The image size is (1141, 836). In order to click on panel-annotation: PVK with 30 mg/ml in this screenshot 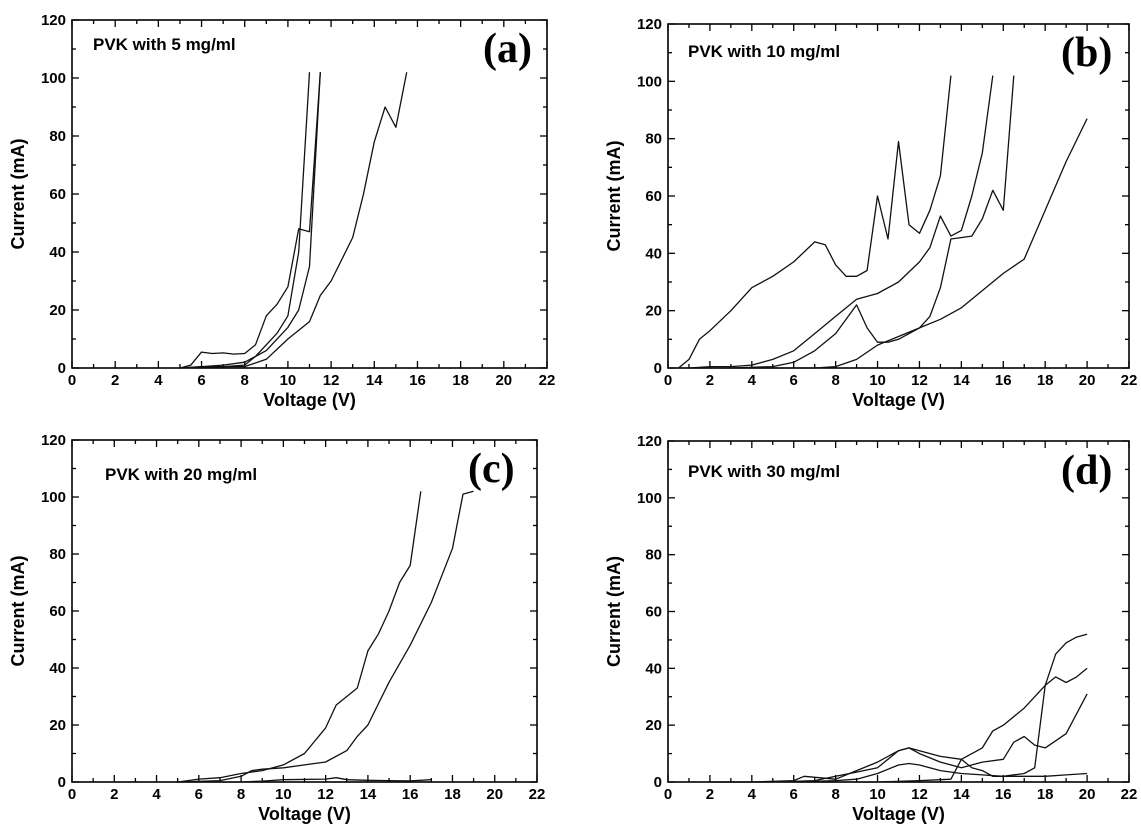, I will do `click(764, 471)`.